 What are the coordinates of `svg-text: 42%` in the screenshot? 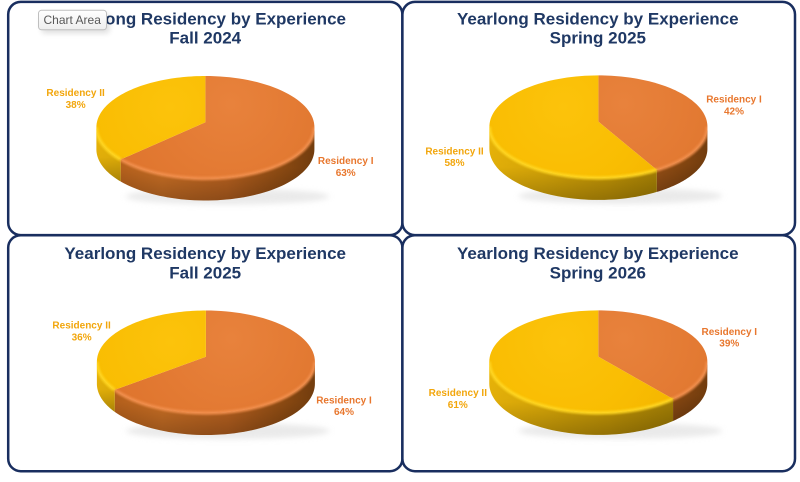 It's located at (734, 112).